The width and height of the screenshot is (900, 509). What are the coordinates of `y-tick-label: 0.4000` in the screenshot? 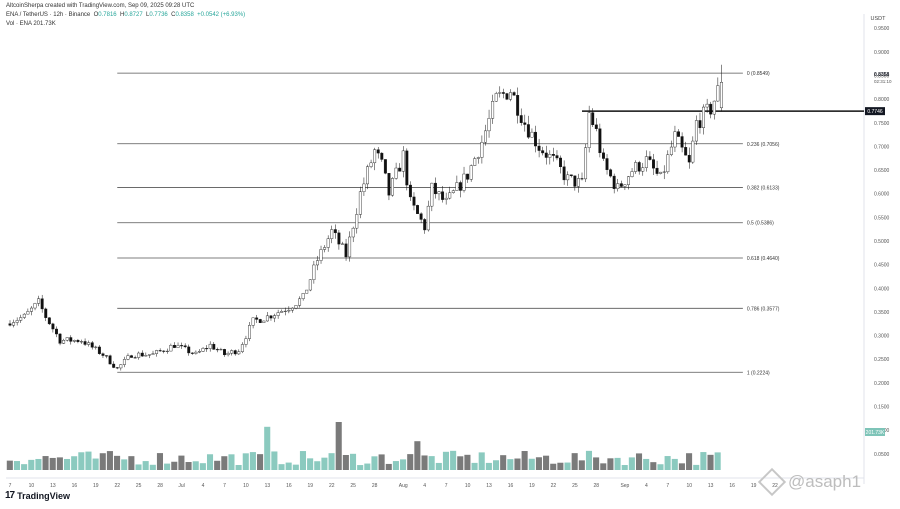 It's located at (882, 289).